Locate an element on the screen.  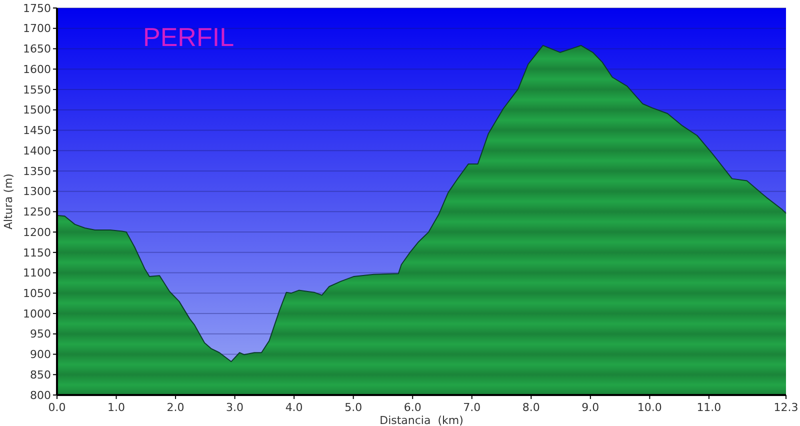
x-tick-label: 8.0 is located at coordinates (531, 407).